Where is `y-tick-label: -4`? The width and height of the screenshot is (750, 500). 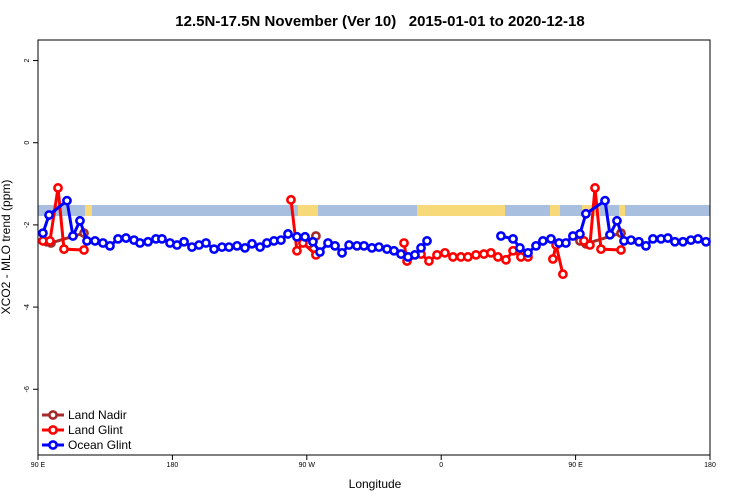
y-tick-label: -4 is located at coordinates (27, 307).